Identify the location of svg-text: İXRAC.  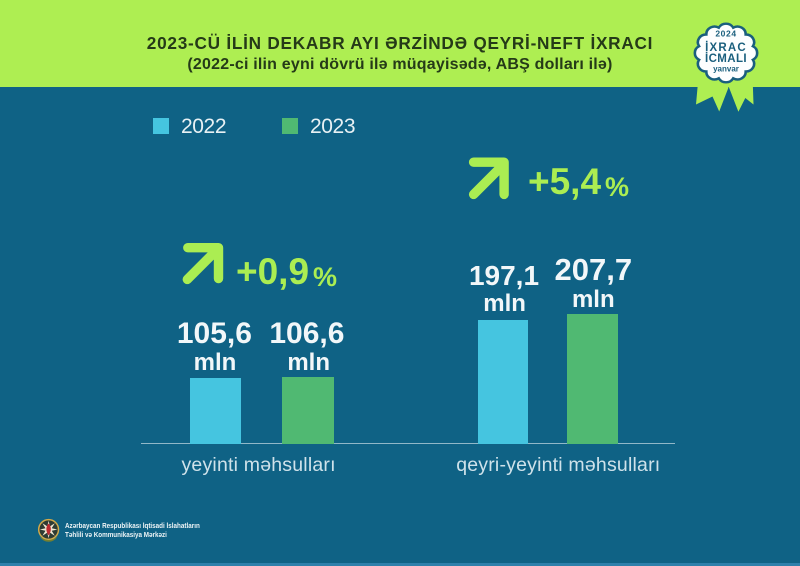
(726, 47).